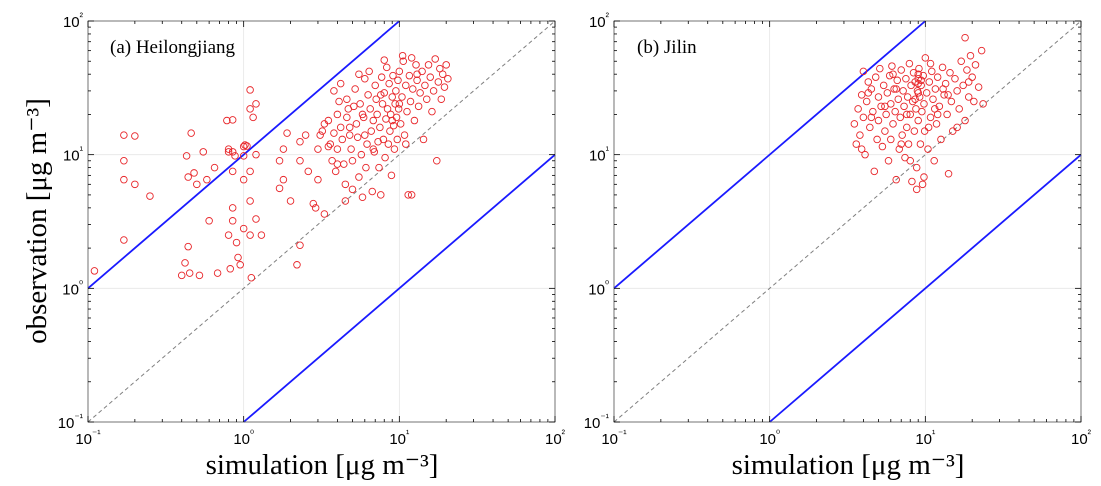 The height and width of the screenshot is (486, 1101). I want to click on y-tick-label: 10¹, so click(73, 155).